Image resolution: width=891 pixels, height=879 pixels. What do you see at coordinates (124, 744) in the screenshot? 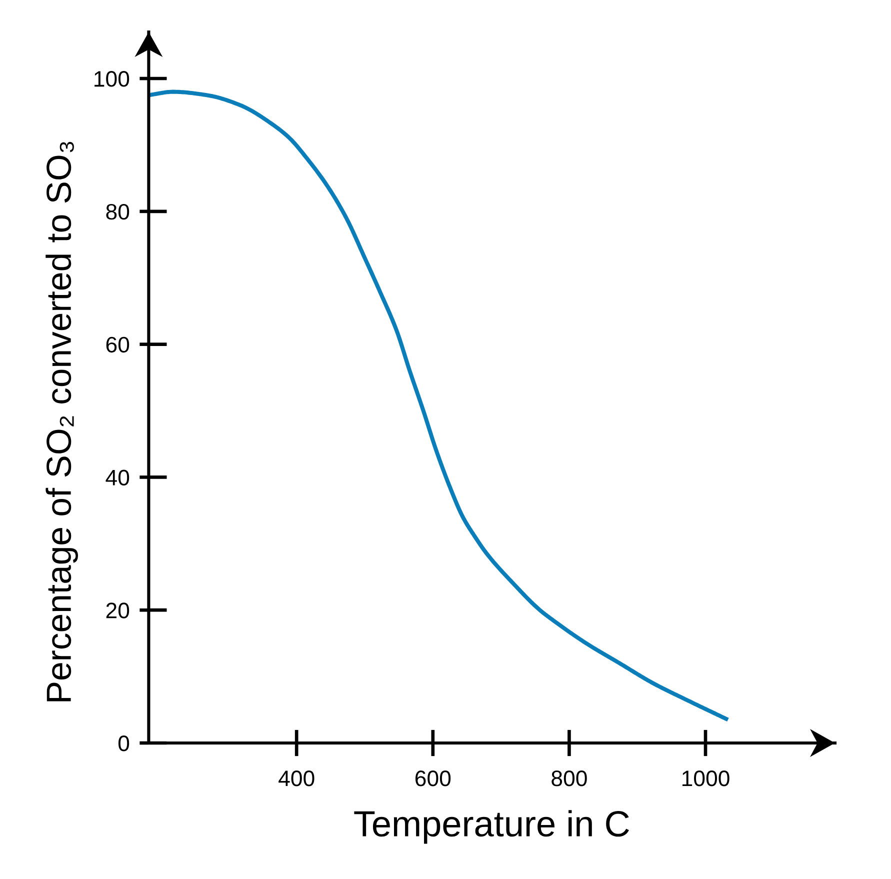
I see `y-tick-label: 0` at bounding box center [124, 744].